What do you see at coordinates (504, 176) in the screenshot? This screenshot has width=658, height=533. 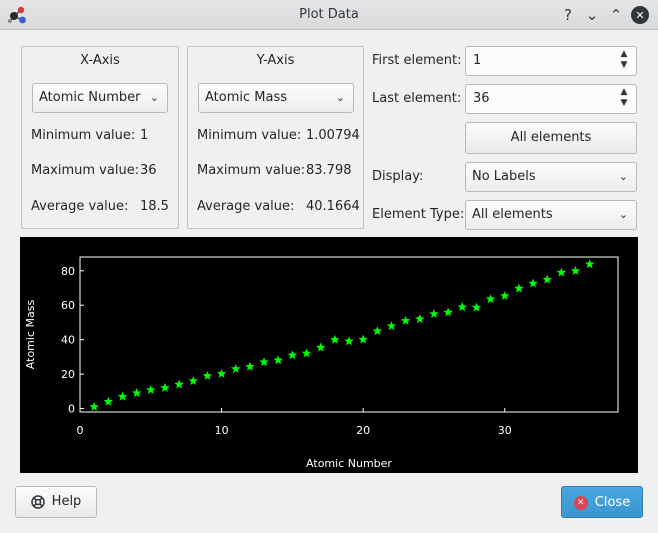 I see `display-selected: No Labels` at bounding box center [504, 176].